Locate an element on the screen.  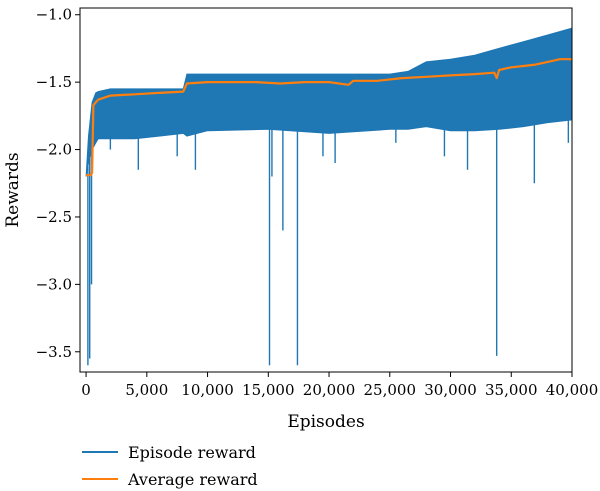
x-tick-label: 5,000 is located at coordinates (146, 390).